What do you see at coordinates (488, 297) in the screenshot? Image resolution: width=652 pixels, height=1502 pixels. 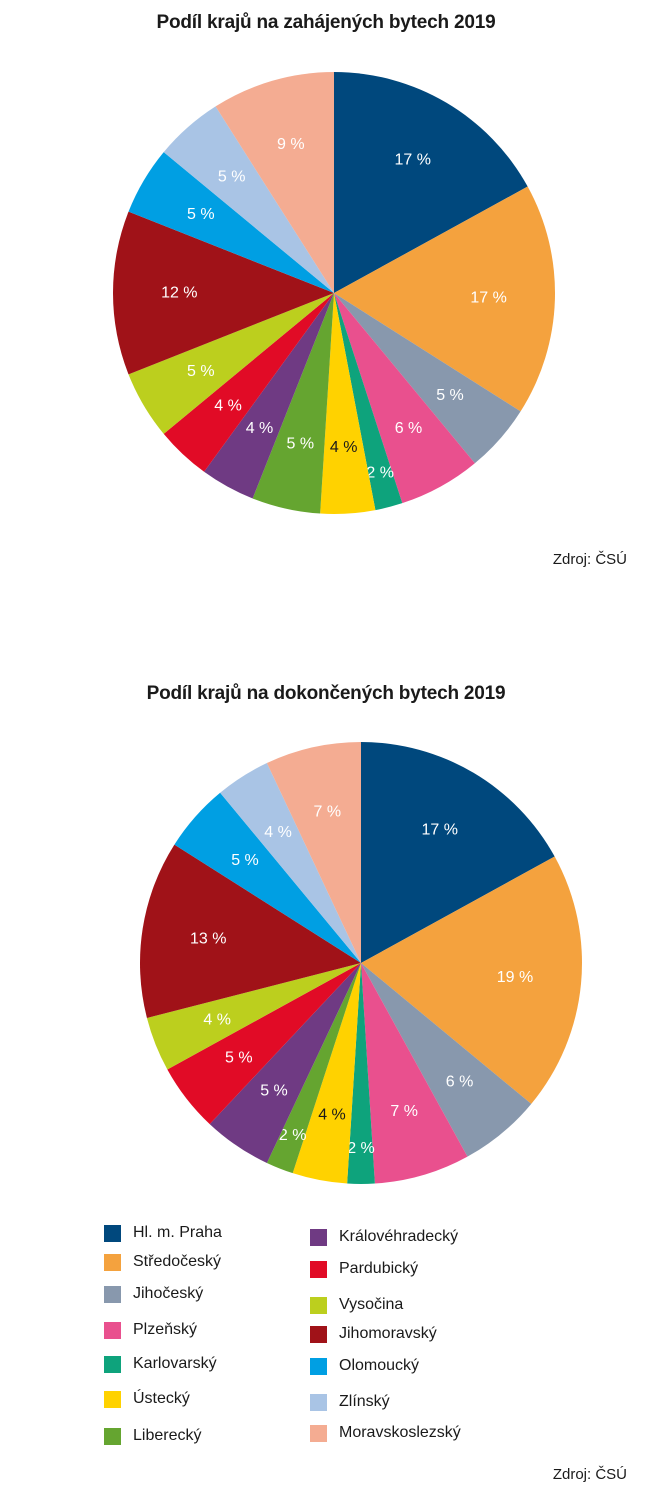 I see `slice-label-1: 17 %` at bounding box center [488, 297].